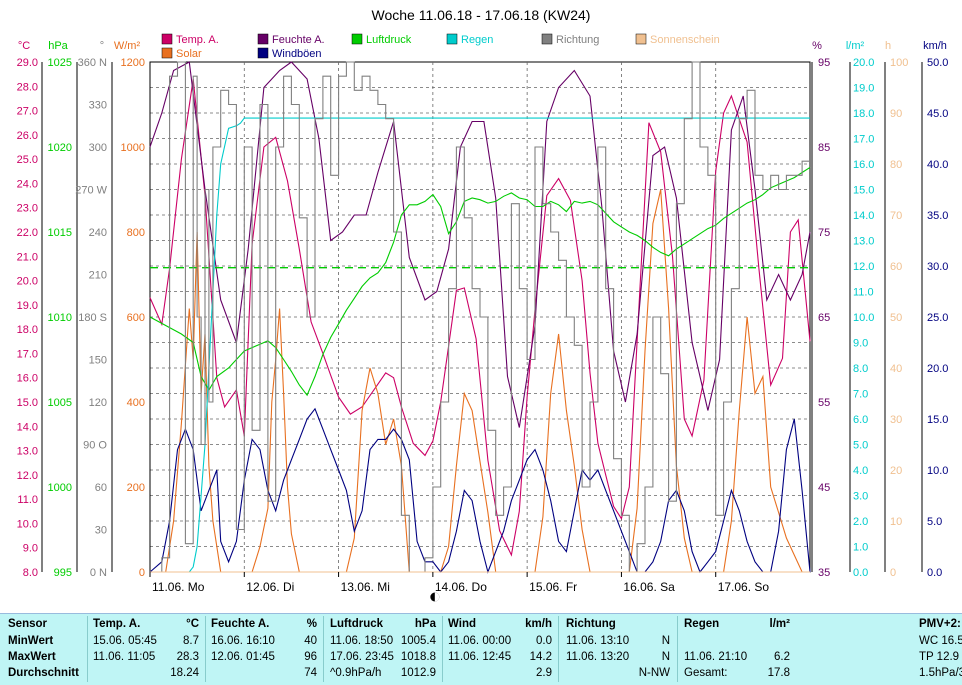 This screenshot has width=962, height=685. I want to click on direction-axis-tick-label: 240, so click(98, 233).